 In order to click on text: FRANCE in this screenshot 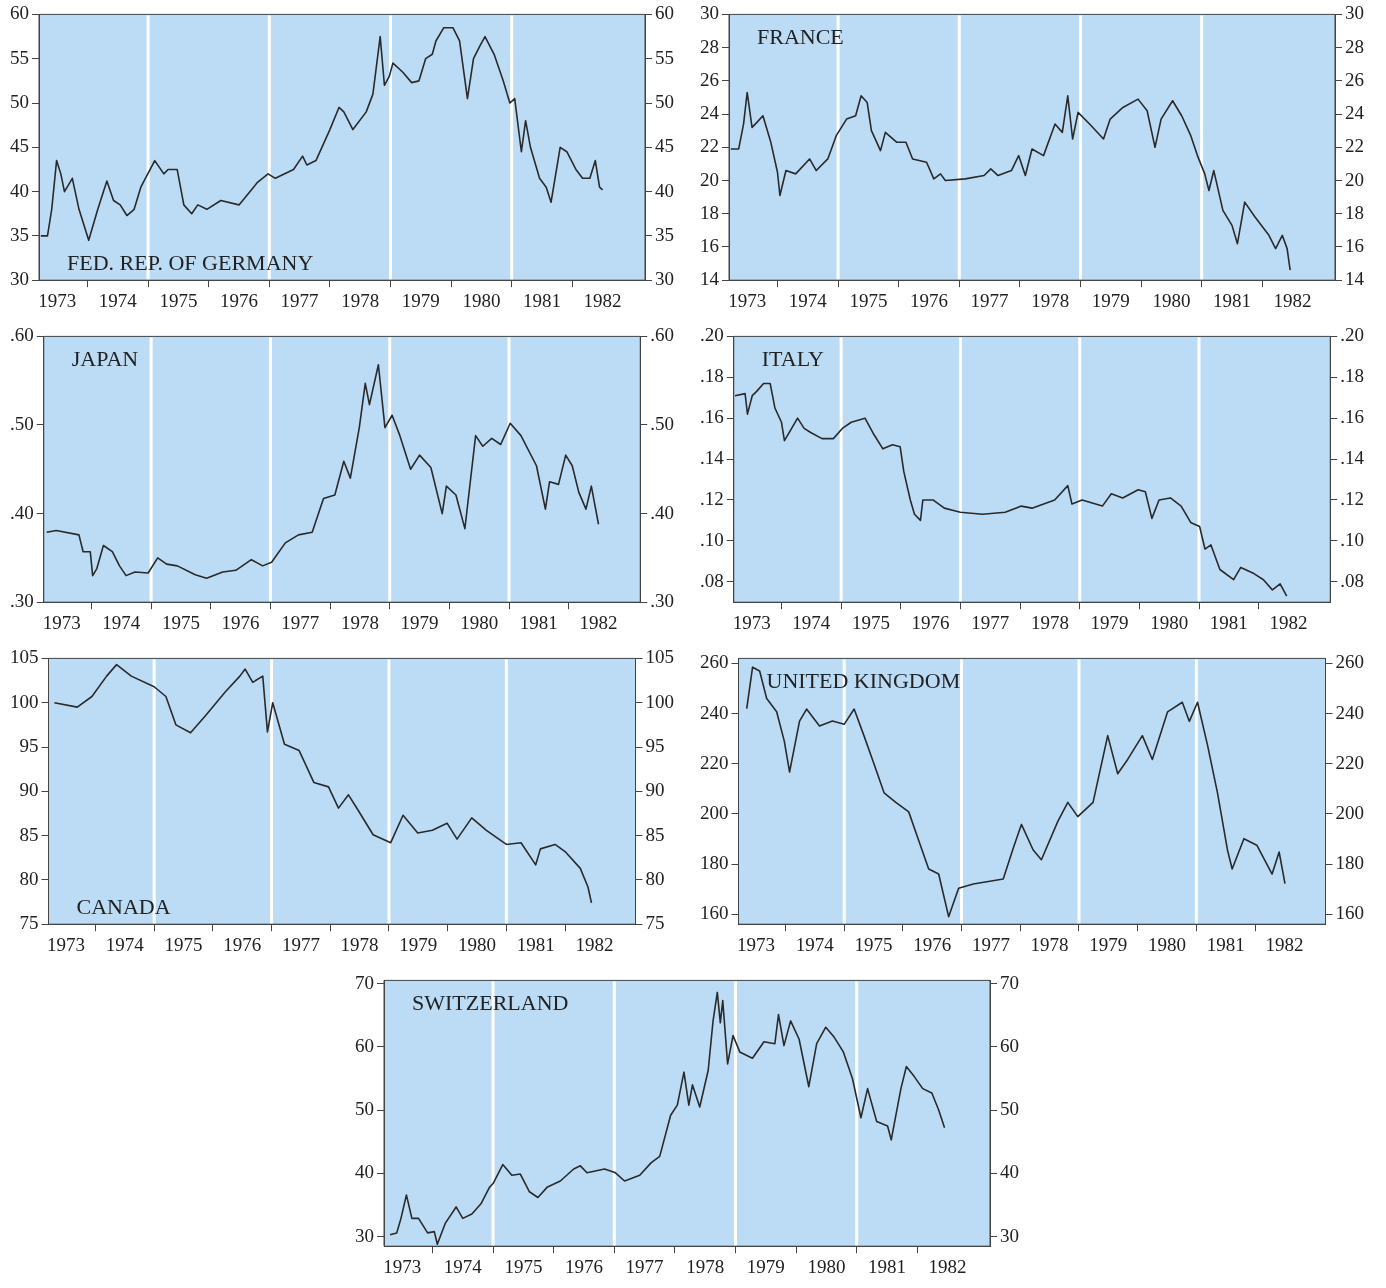, I will do `click(800, 37)`.